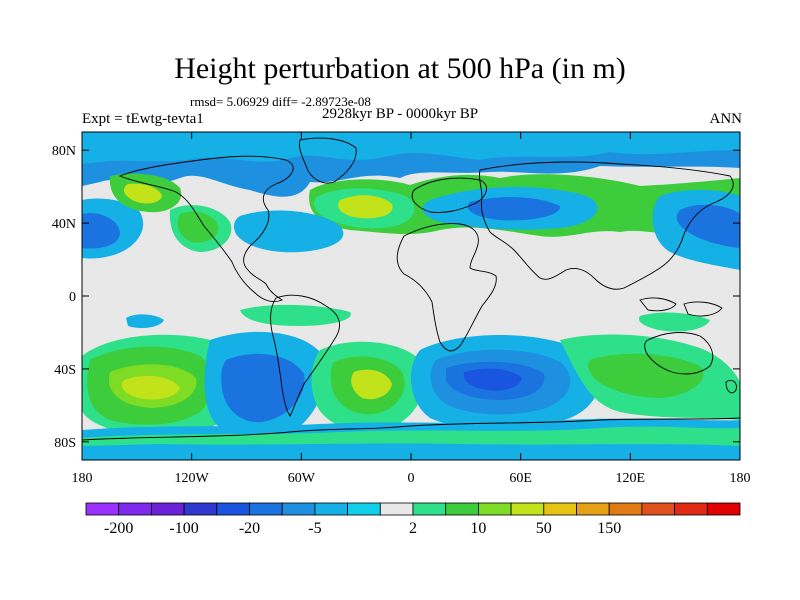  I want to click on lat-tick-label: 80N, so click(64, 151).